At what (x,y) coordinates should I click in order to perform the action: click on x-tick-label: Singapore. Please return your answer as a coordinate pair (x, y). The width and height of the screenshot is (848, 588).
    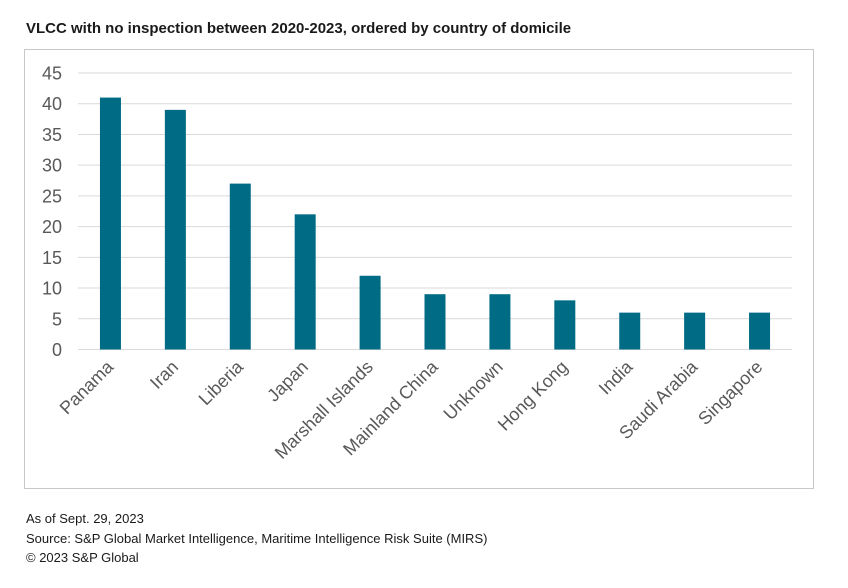
    Looking at the image, I should click on (730, 393).